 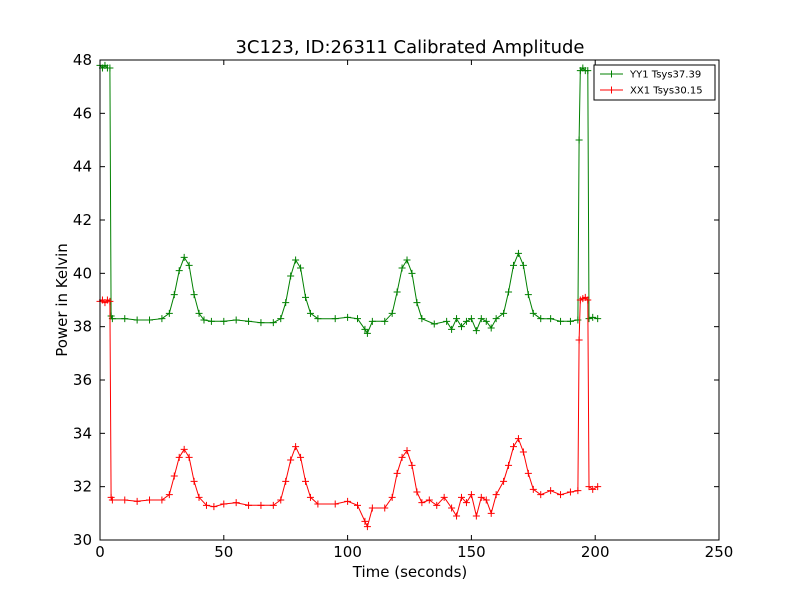 I want to click on x-tick-label: 150, so click(x=471, y=552).